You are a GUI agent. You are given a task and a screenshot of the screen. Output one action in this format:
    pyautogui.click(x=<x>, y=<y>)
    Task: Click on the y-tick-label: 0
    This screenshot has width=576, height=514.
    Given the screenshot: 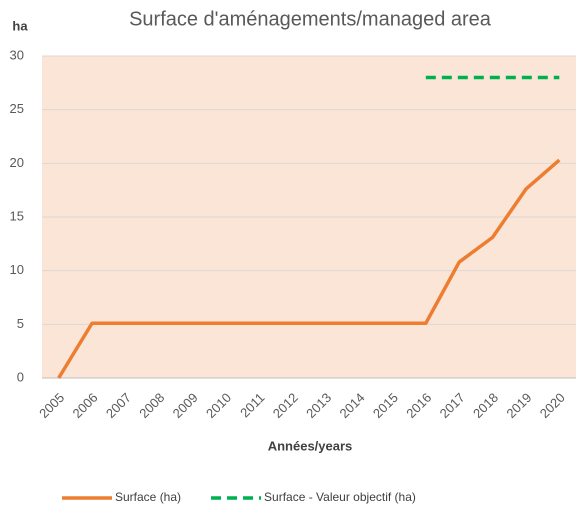 What is the action you would take?
    pyautogui.click(x=20, y=376)
    